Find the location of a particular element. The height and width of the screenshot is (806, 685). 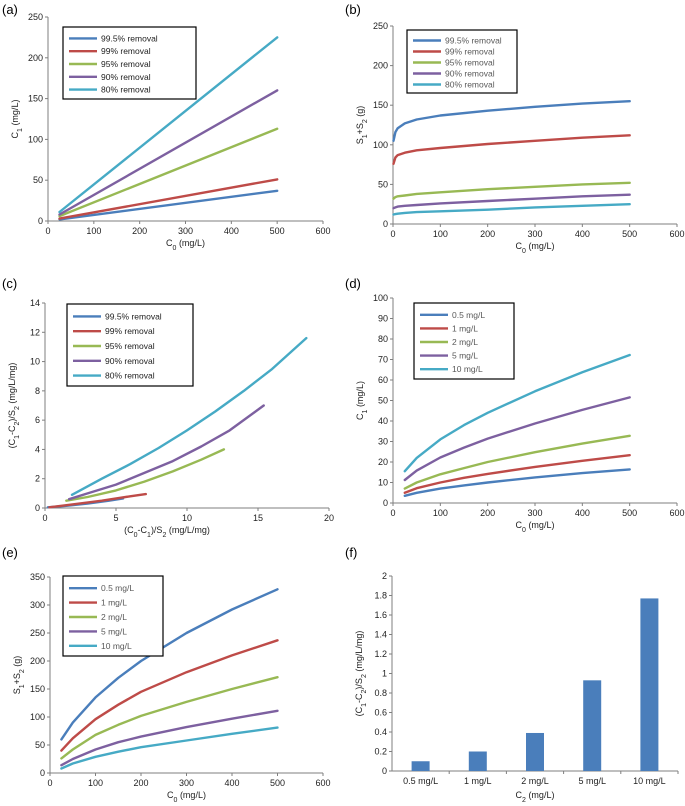

y-tick-label: 1.2 is located at coordinates (380, 654).